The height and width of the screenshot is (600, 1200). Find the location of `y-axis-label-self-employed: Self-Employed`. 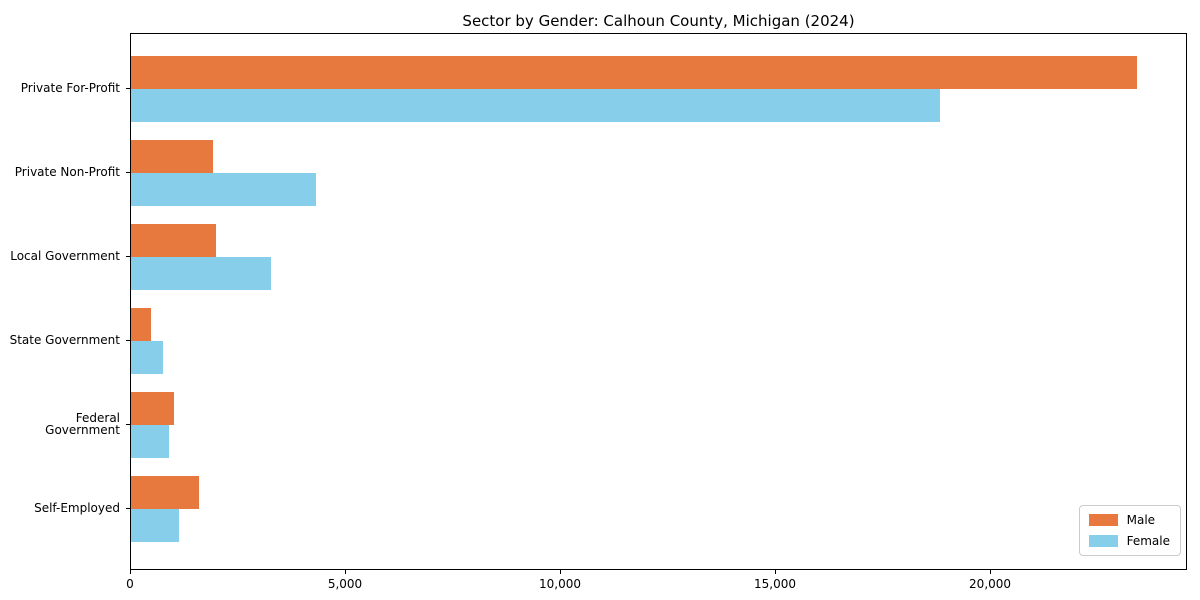

y-axis-label-self-employed: Self-Employed is located at coordinates (77, 508).